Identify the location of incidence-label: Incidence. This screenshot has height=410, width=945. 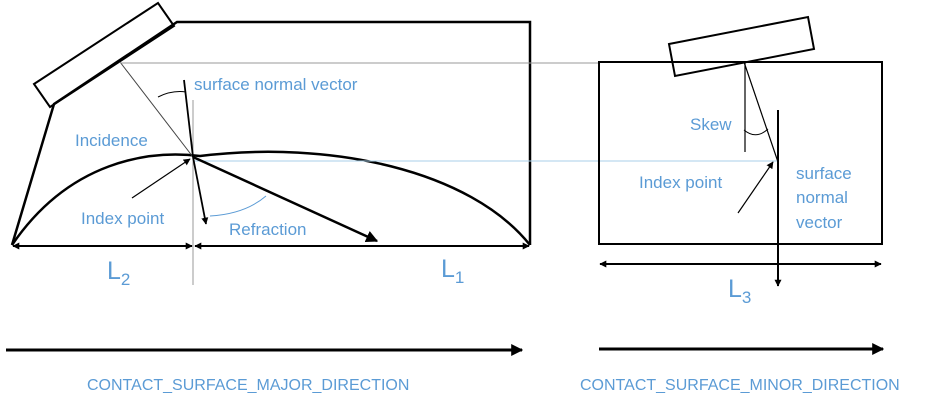
(111, 140).